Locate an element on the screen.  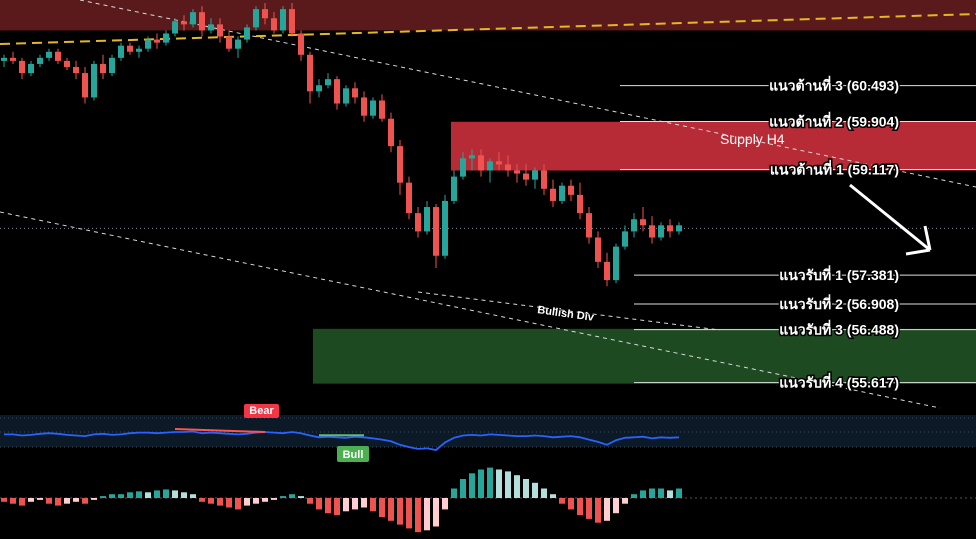
zone-top is located at coordinates (488, 15).